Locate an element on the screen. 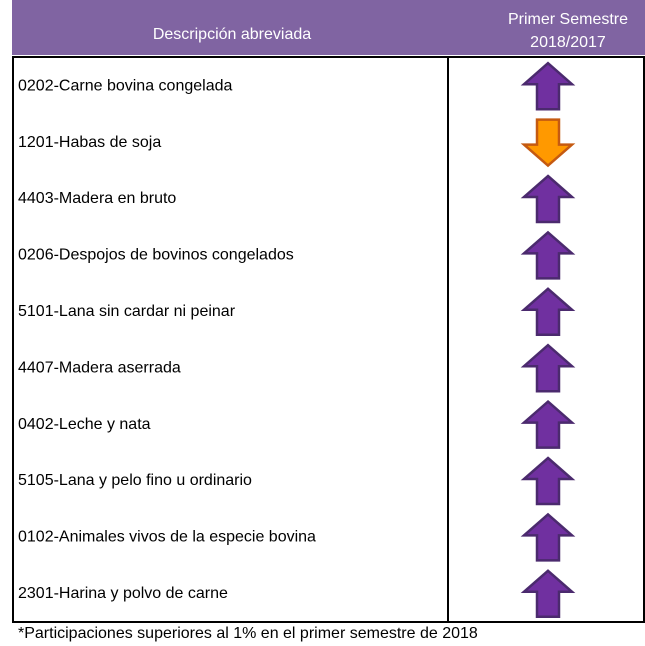 This screenshot has width=645, height=646. header-background is located at coordinates (328, 27).